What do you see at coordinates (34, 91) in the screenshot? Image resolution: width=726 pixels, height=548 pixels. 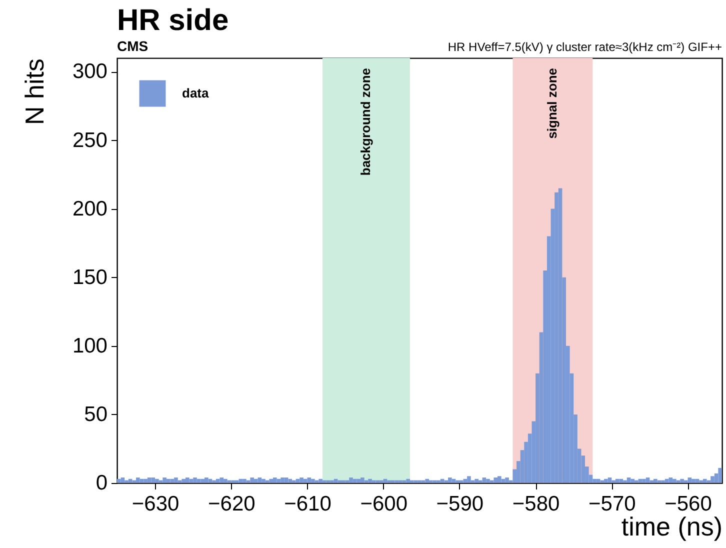 I see `y-axis-title: N hits` at bounding box center [34, 91].